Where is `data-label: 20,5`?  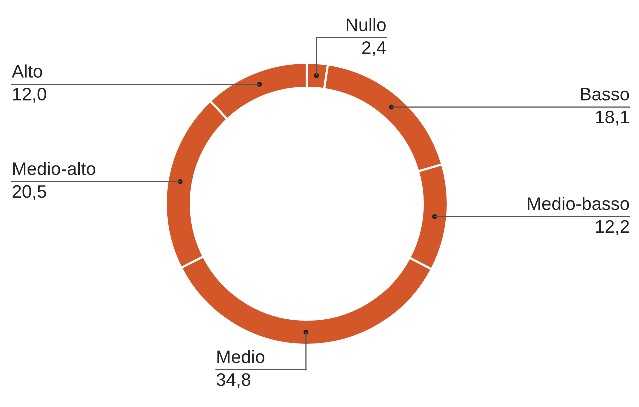
data-label: 20,5 is located at coordinates (29, 192).